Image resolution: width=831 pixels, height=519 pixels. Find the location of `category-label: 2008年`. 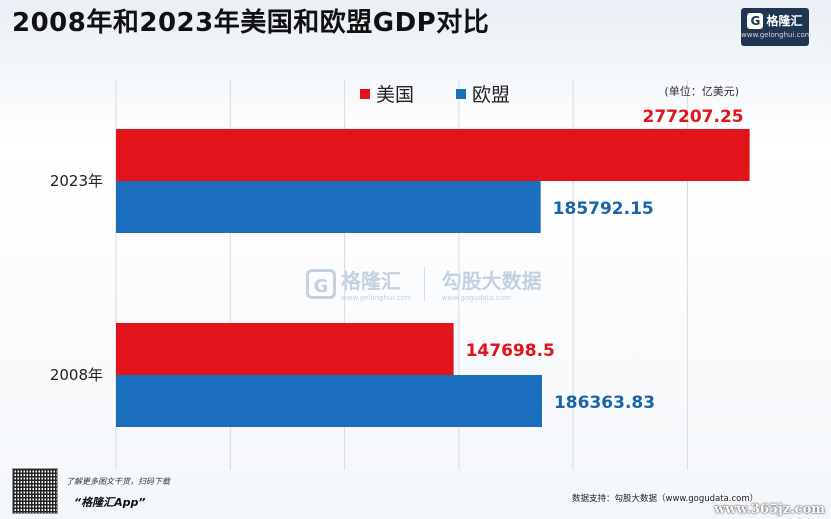

category-label: 2008年 is located at coordinates (76, 375).